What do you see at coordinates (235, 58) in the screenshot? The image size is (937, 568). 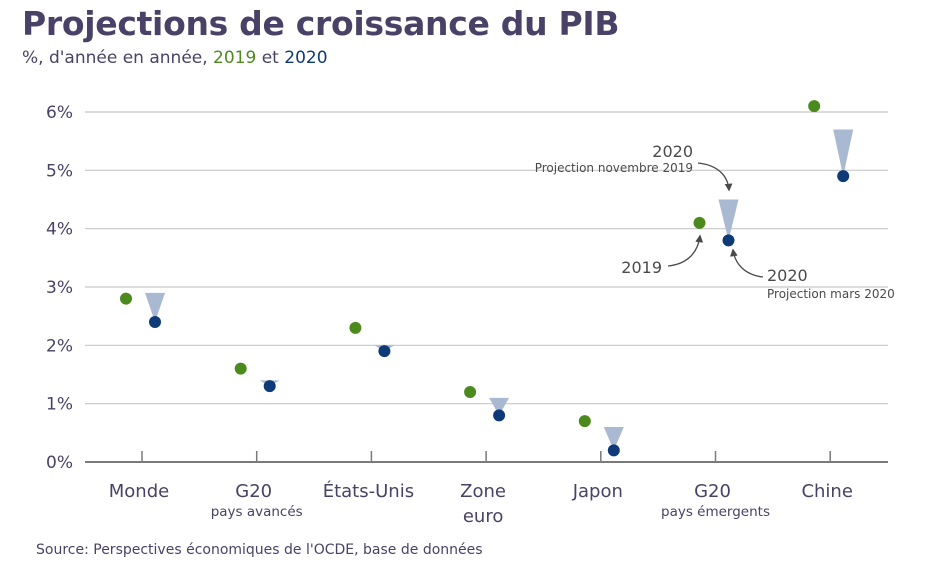 I see `subtitle-2019: 2019` at bounding box center [235, 58].